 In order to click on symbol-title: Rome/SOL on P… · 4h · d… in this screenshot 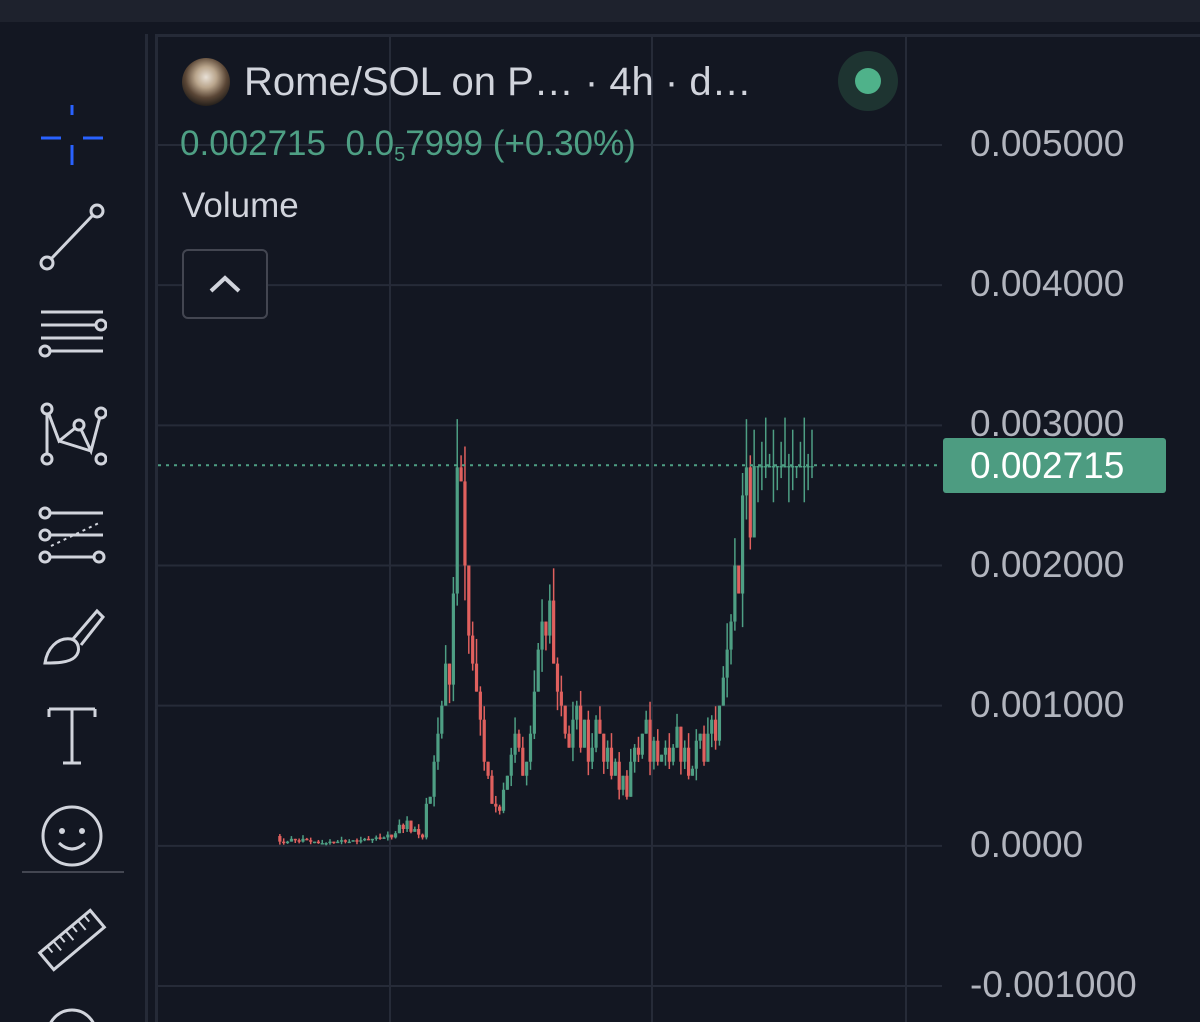, I will do `click(498, 81)`.